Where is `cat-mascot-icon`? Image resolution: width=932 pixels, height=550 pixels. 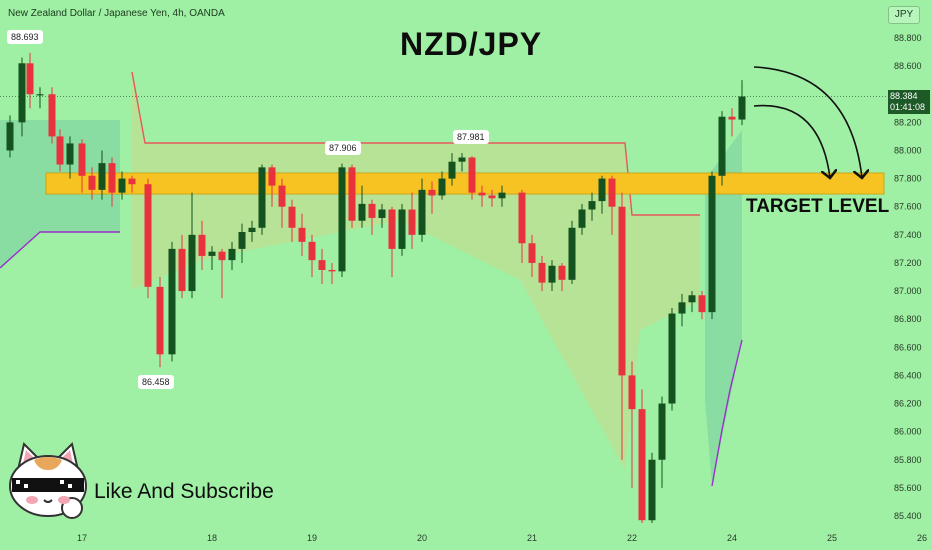
cat-mascot-icon is located at coordinates (48, 482).